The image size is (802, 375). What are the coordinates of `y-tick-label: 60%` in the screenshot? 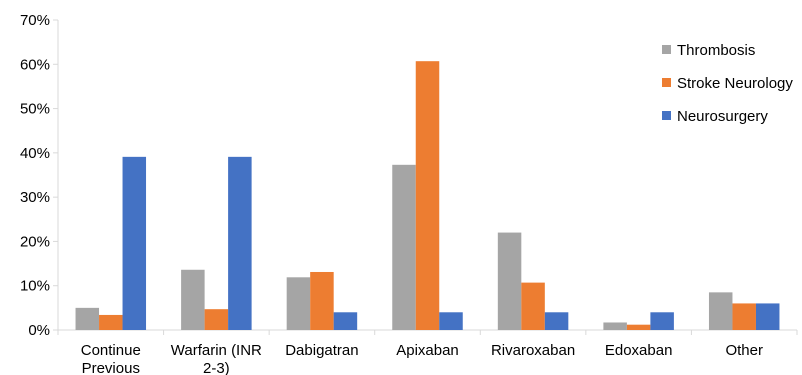 It's located at (35, 64).